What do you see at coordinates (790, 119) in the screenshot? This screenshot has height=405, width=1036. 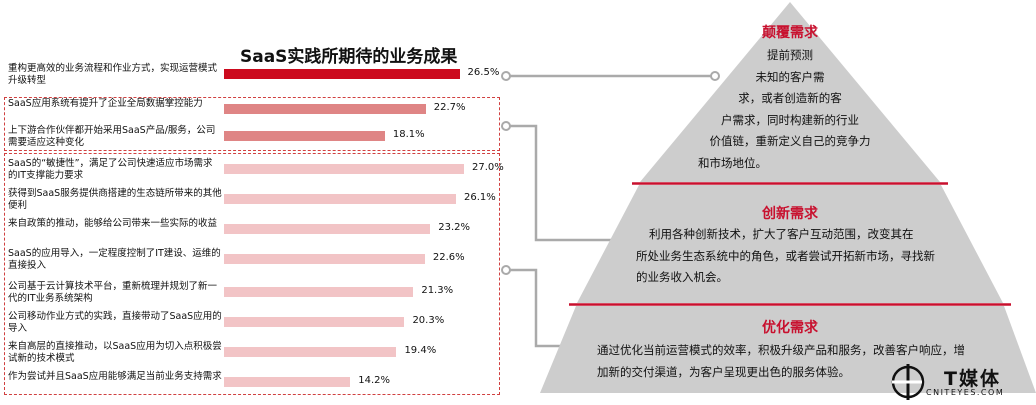 I see `tier-line: 户需求，同时构建新的行业` at bounding box center [790, 119].